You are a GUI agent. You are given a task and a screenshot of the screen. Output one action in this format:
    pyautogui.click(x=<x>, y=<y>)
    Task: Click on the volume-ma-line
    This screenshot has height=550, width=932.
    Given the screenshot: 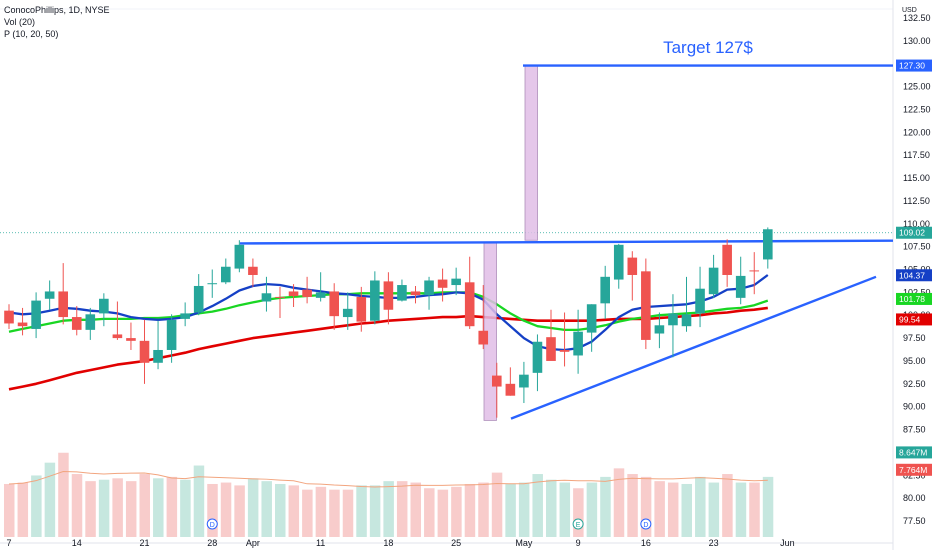 What is the action you would take?
    pyautogui.click(x=388, y=479)
    